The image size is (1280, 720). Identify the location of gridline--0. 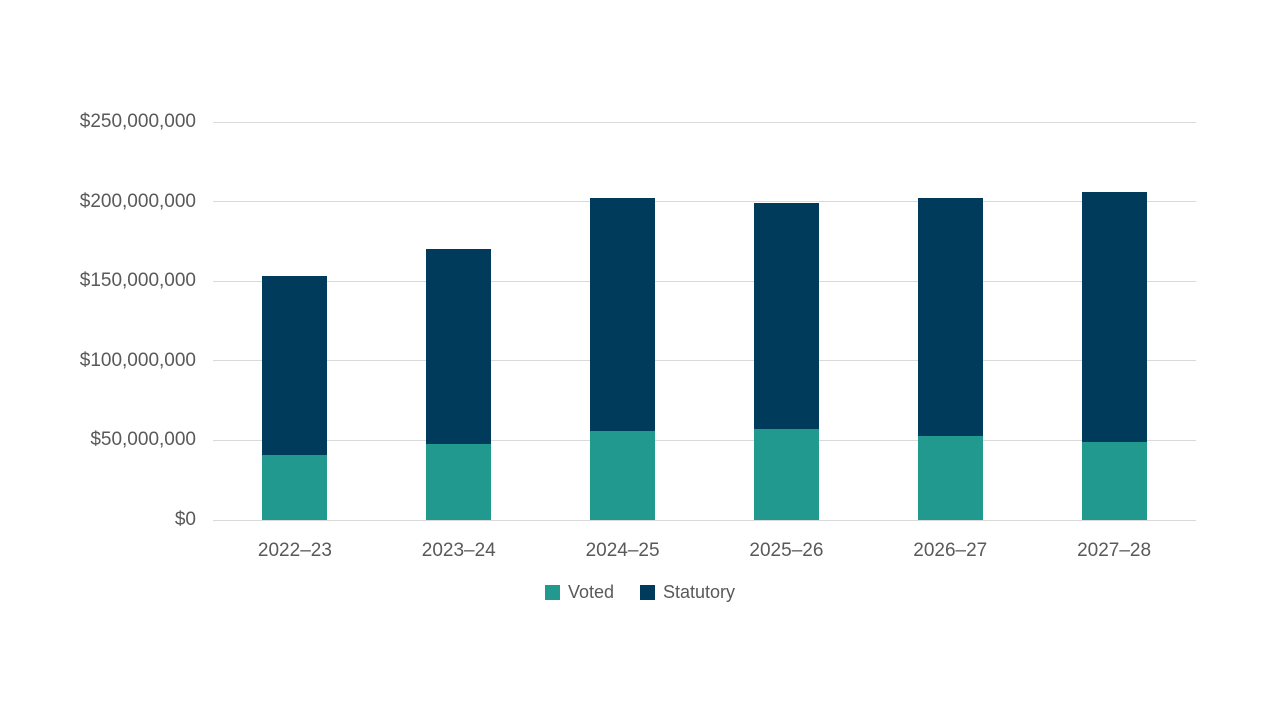
(704, 520).